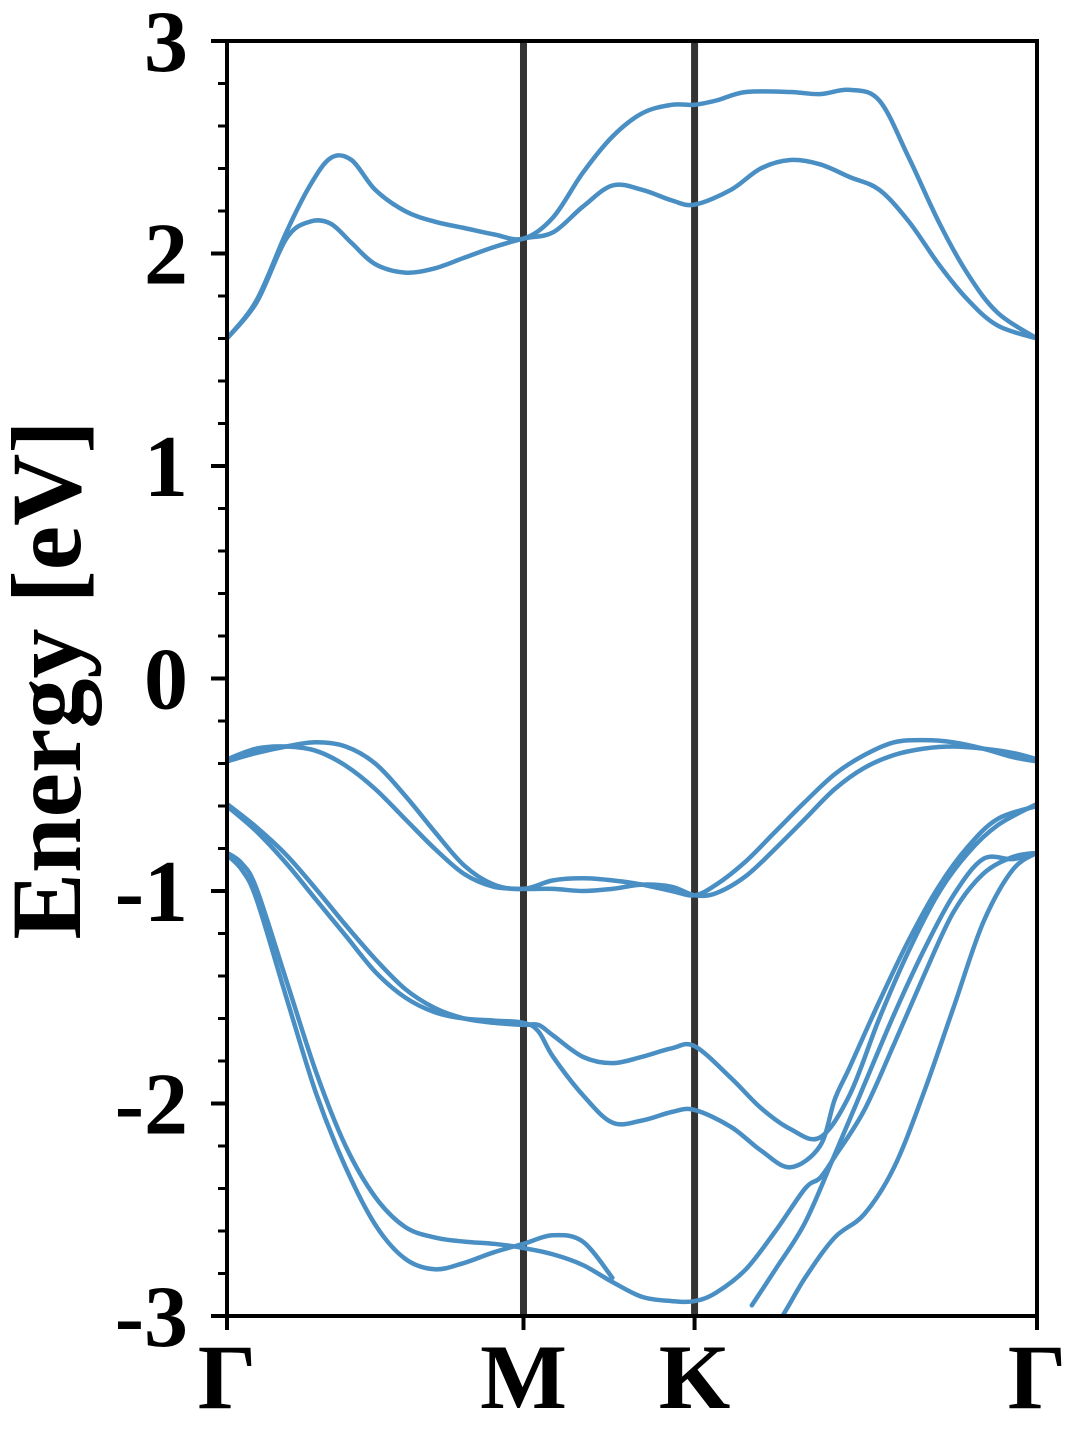 Image resolution: width=1080 pixels, height=1440 pixels. I want to click on y-tick-label: -2, so click(151, 1105).